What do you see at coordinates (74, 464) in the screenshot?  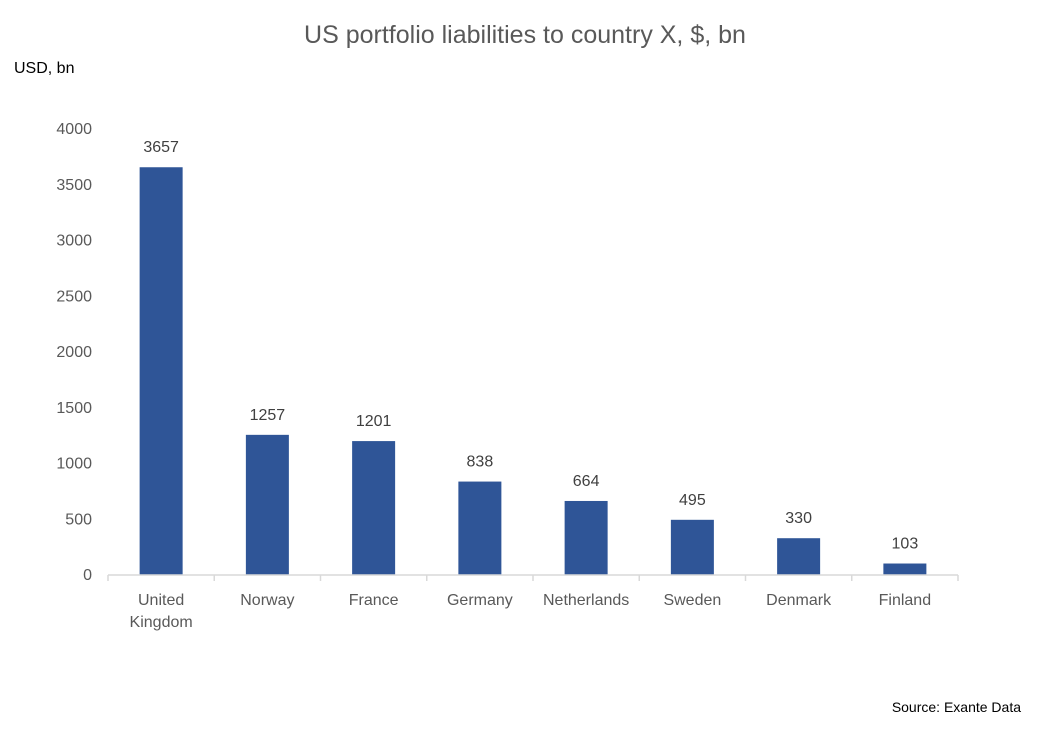 I see `y-tick-label: 1000` at bounding box center [74, 464].